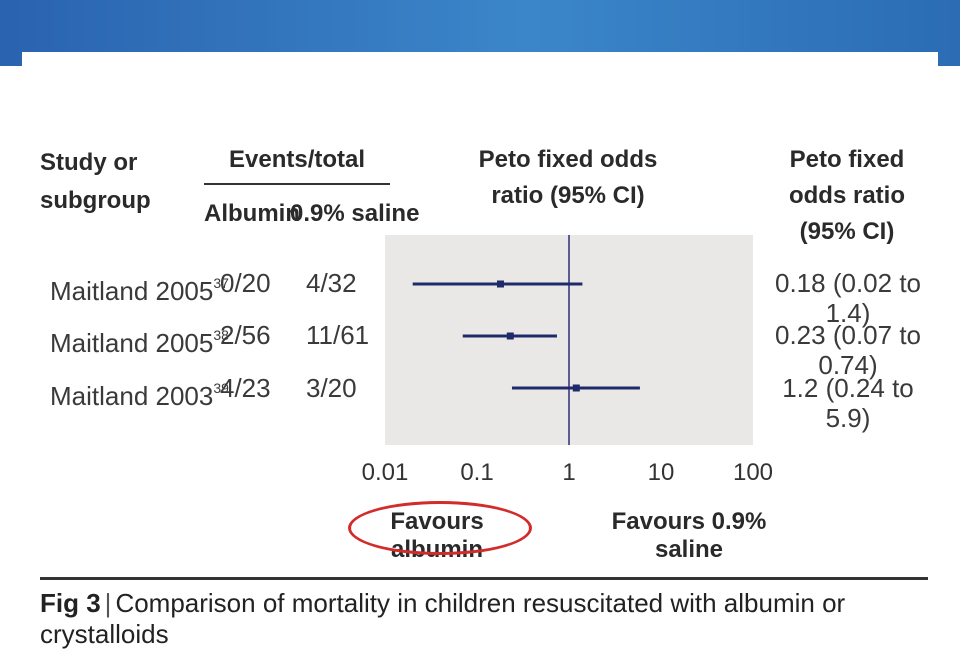  I want to click on study-name: Maitland 200538, so click(139, 339).